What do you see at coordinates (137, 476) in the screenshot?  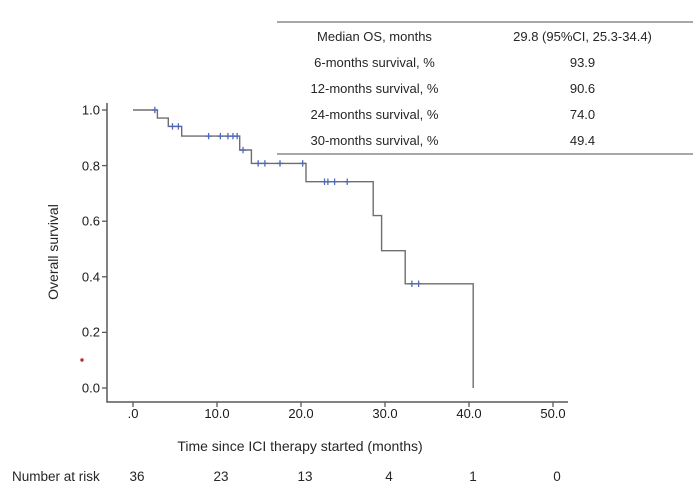 I see `number-at-risk-count: 36` at bounding box center [137, 476].